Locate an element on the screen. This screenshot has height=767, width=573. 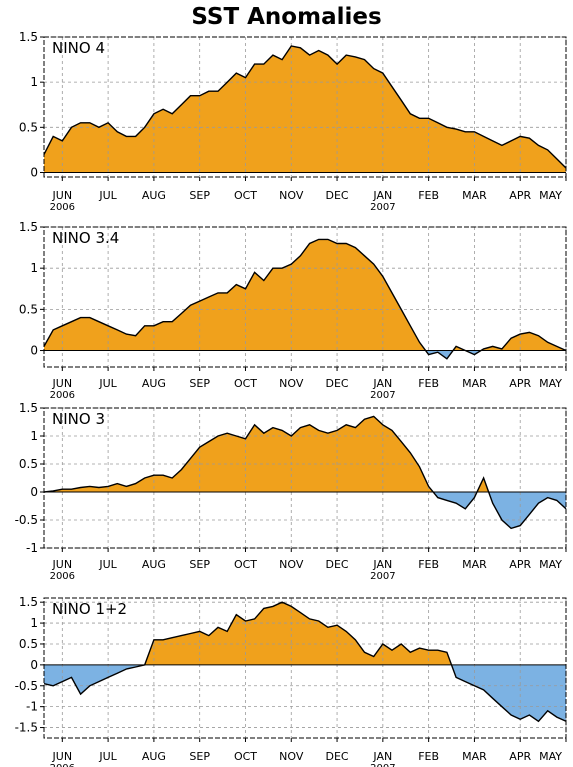
panel-label: NINO 1+2 is located at coordinates (89, 609).